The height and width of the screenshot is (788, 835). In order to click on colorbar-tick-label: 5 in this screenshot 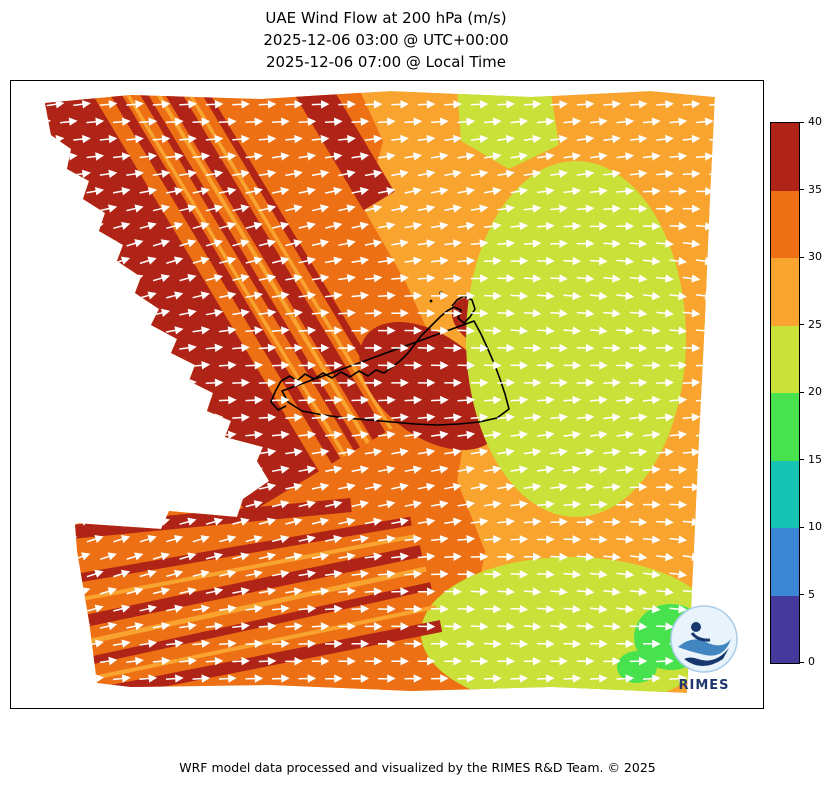, I will do `click(811, 594)`.